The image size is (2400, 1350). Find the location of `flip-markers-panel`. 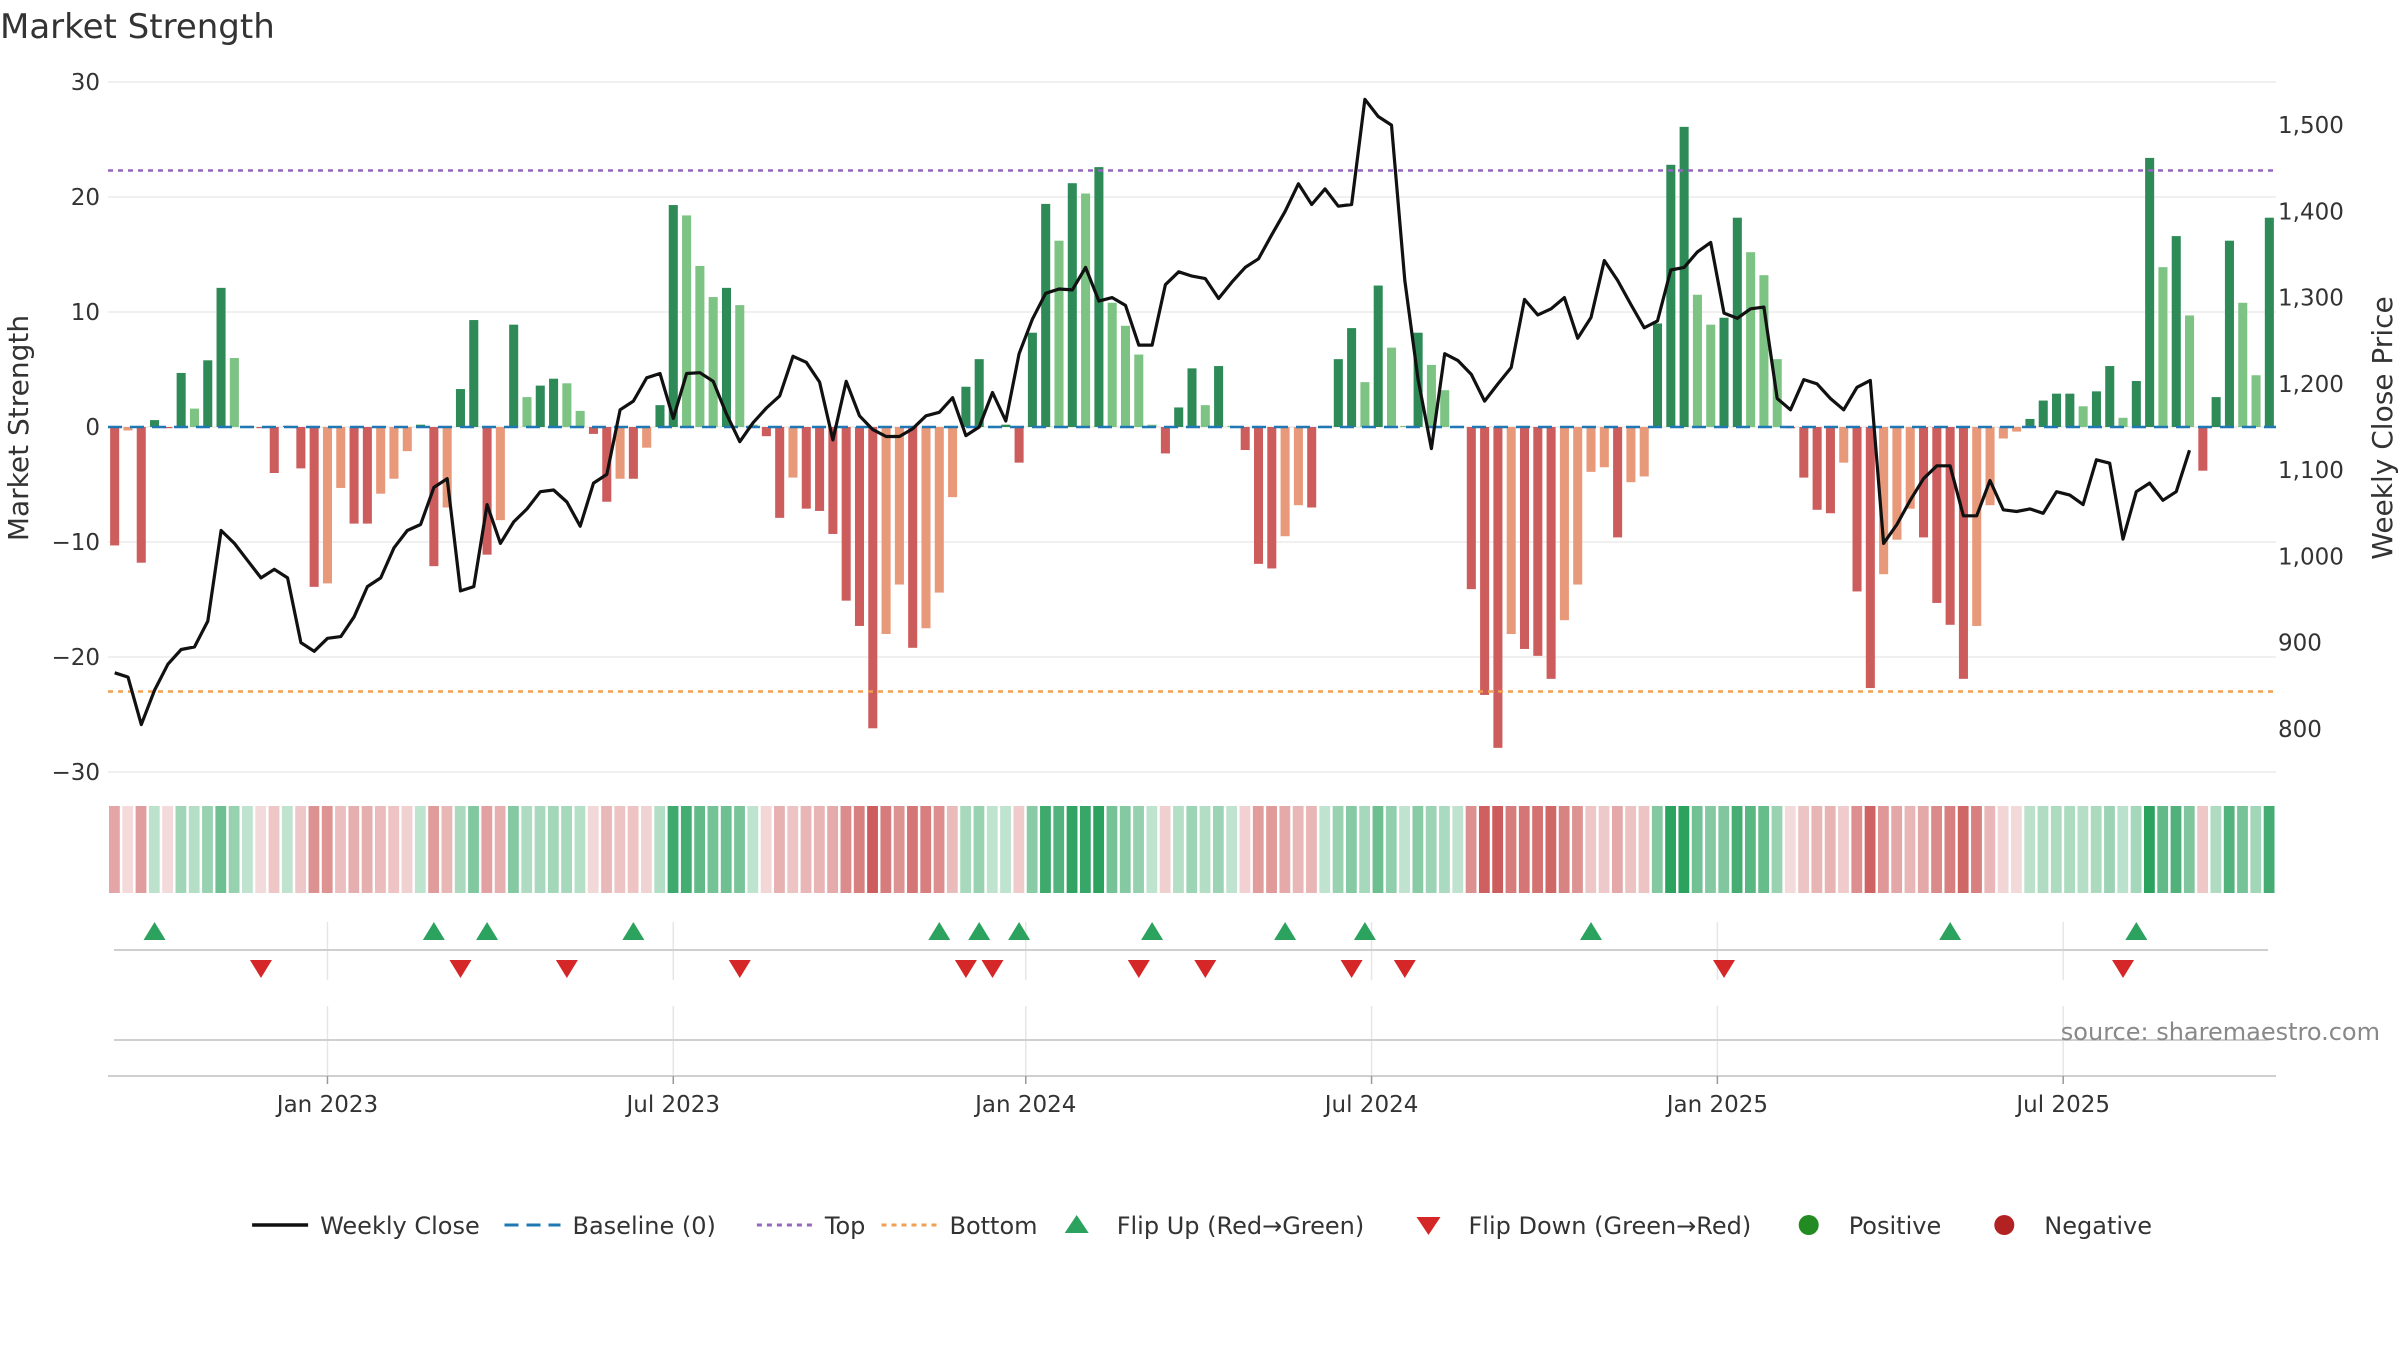

flip-markers-panel is located at coordinates (1145, 950).